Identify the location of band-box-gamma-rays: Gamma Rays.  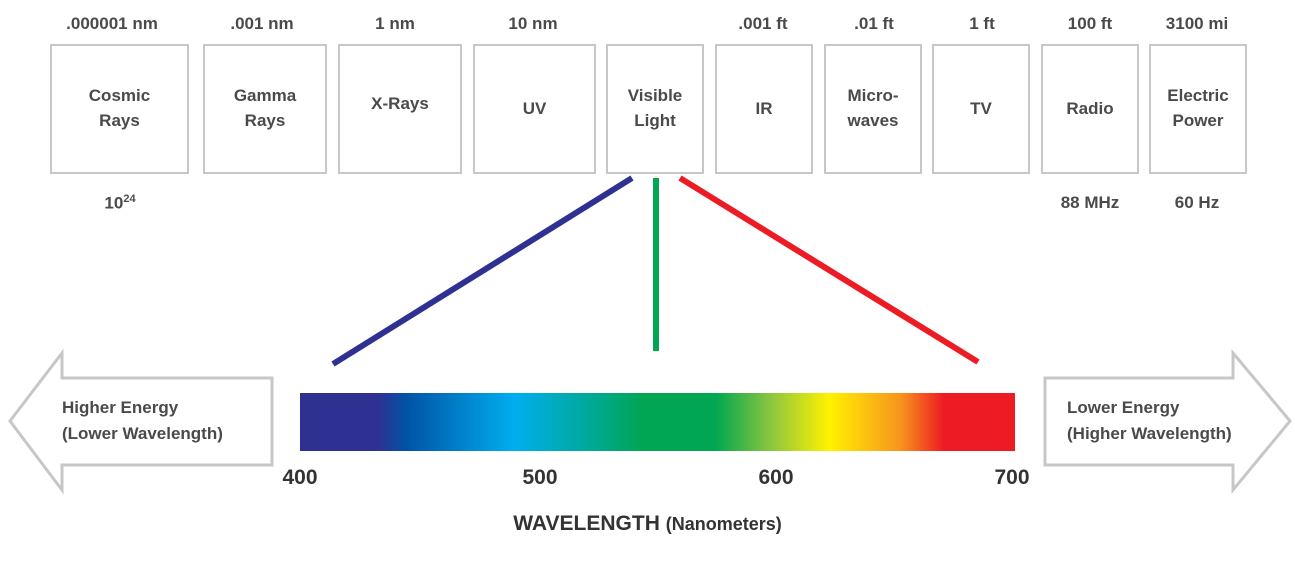
(265, 109).